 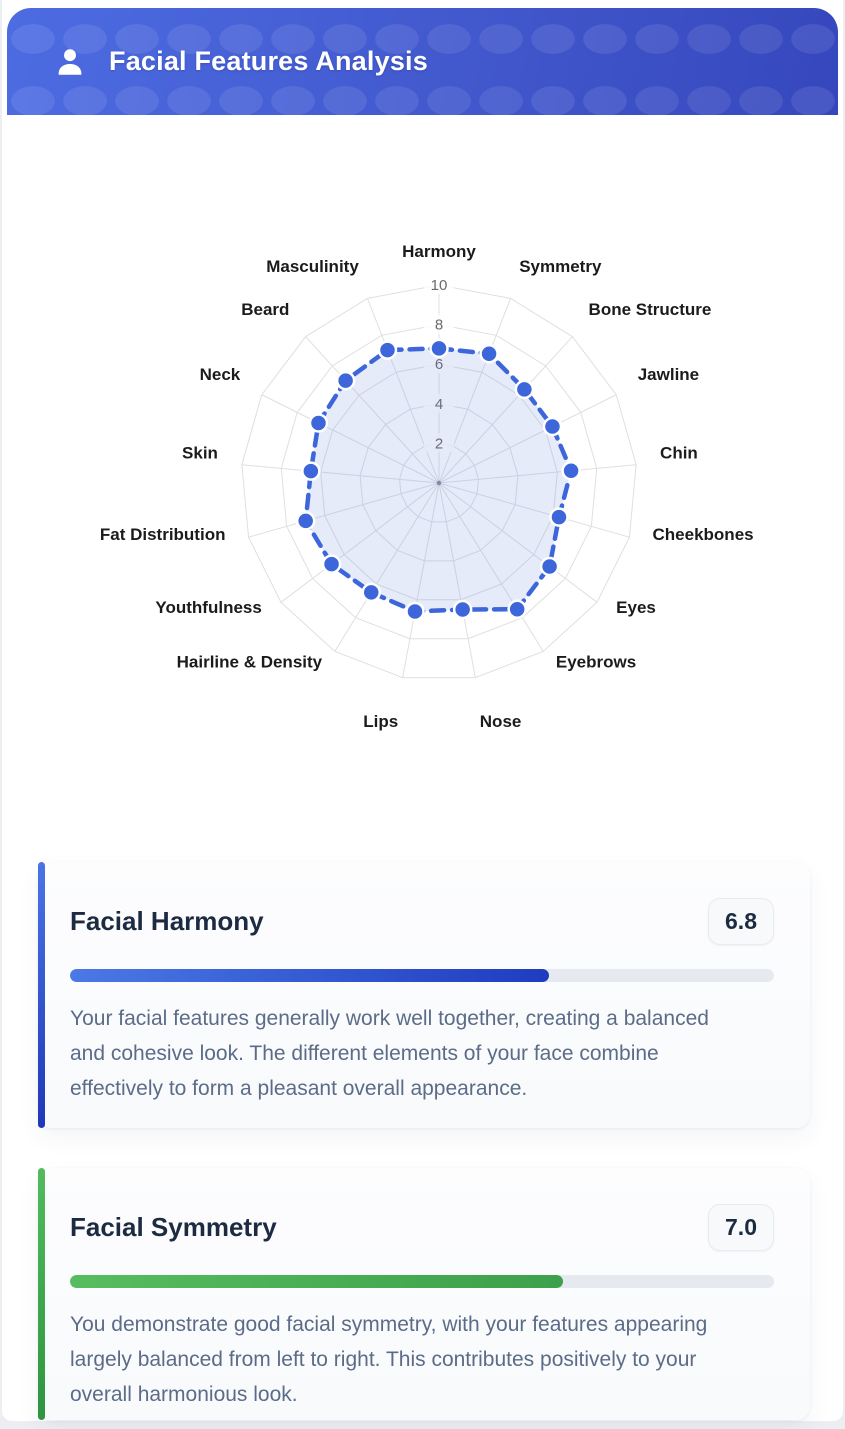 What do you see at coordinates (703, 534) in the screenshot?
I see `svg-text: Cheekbones` at bounding box center [703, 534].